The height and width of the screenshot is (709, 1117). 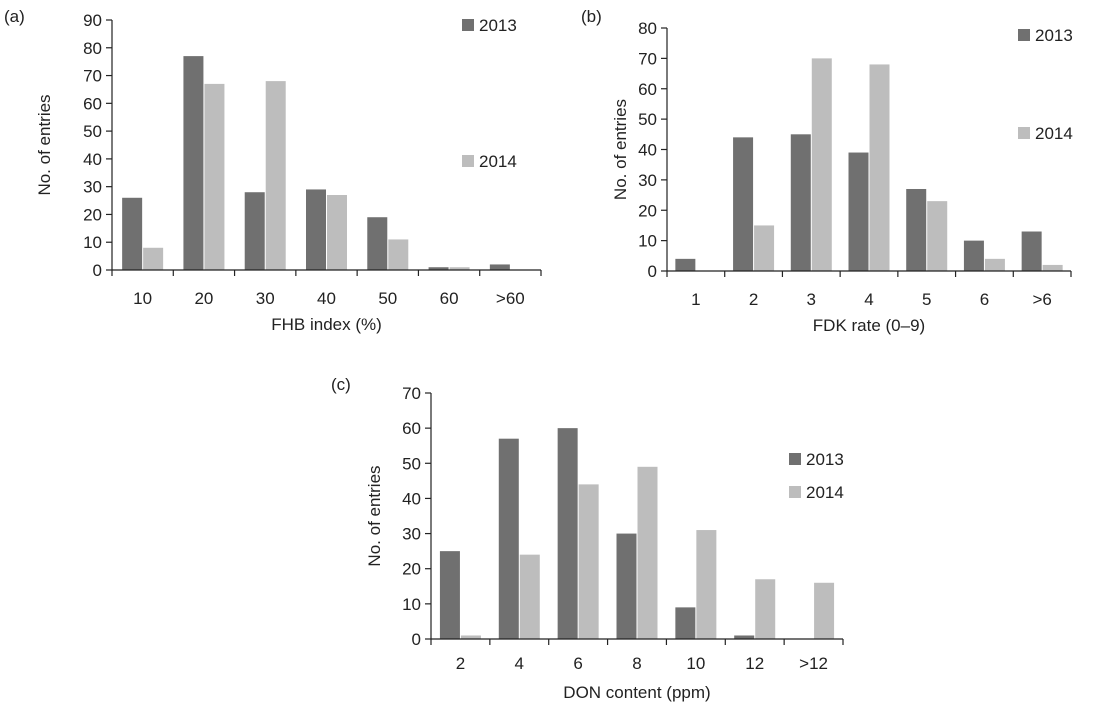 What do you see at coordinates (92, 242) in the screenshot?
I see `y-tick-label: 10` at bounding box center [92, 242].